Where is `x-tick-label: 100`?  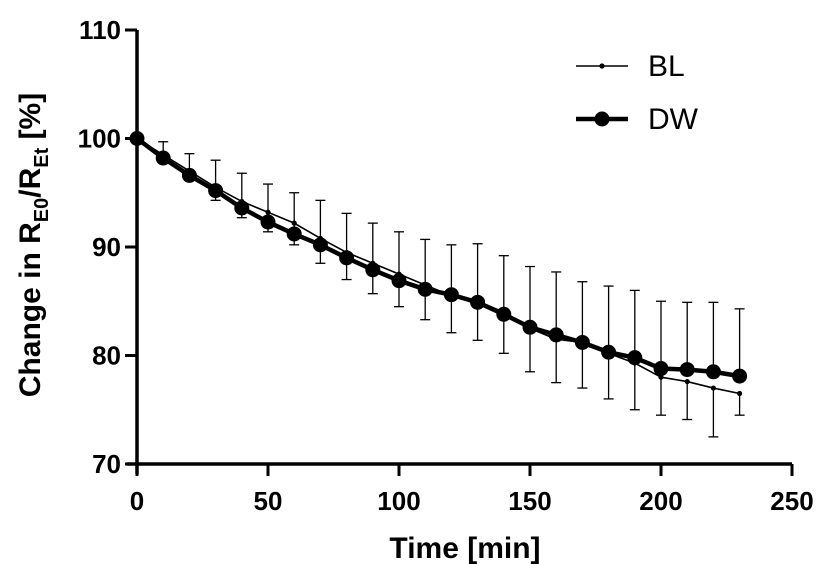 x-tick-label: 100 is located at coordinates (398, 501).